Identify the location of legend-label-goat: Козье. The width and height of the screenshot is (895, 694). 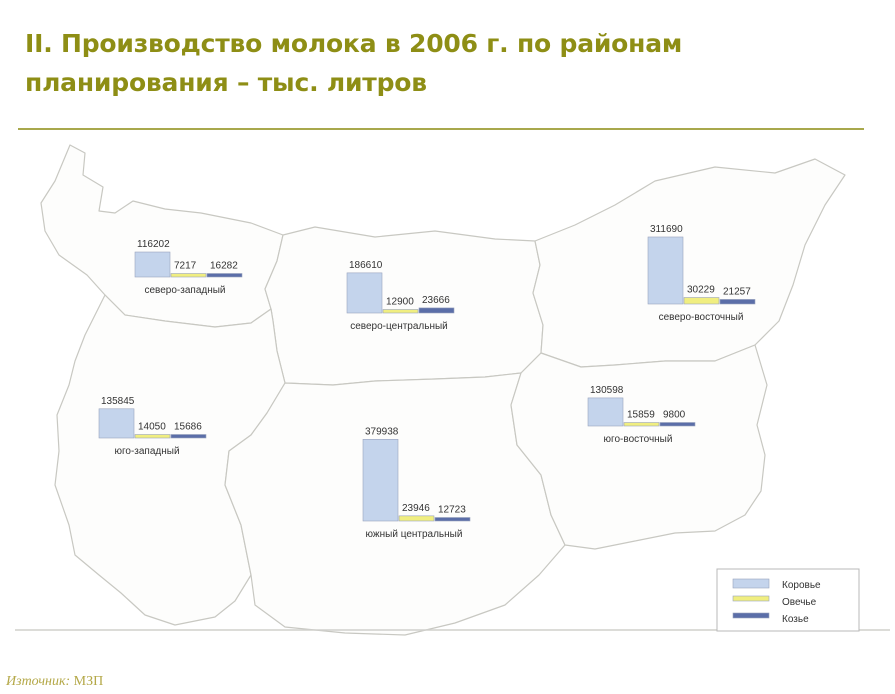
(795, 619).